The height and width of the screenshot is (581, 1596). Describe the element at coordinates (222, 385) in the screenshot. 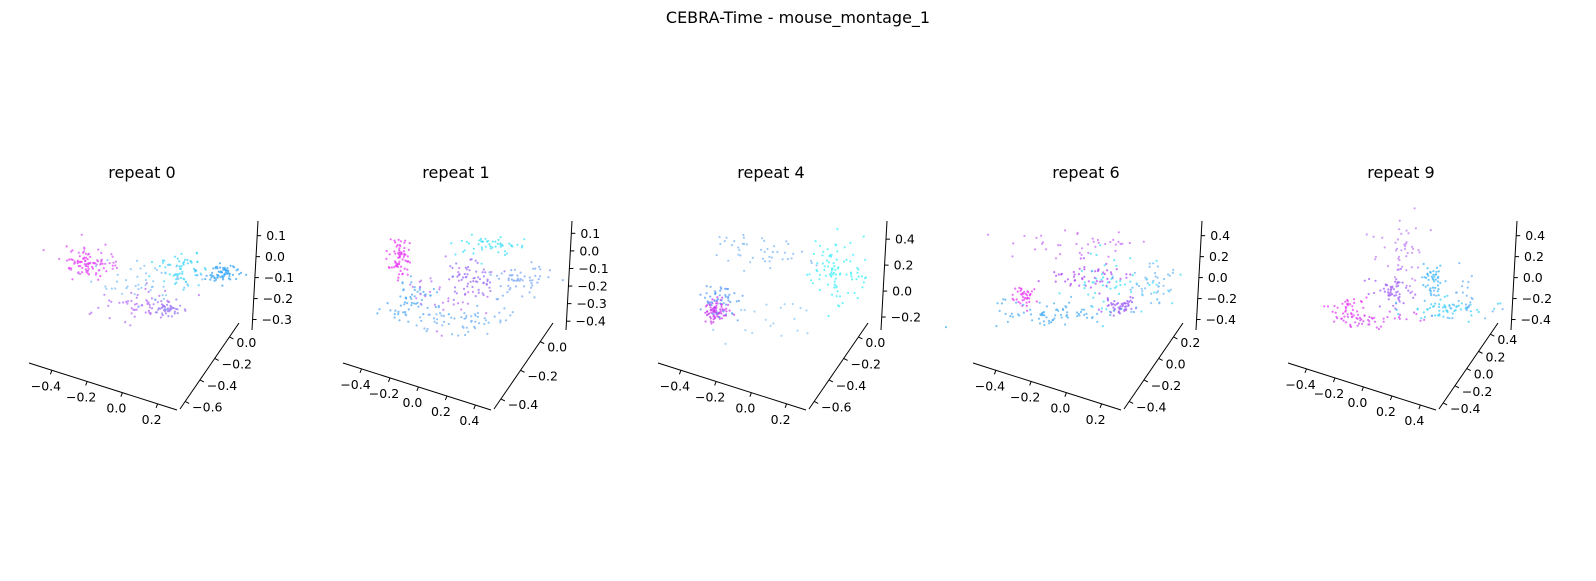

I see `y-tick-label: −0.4` at that location.